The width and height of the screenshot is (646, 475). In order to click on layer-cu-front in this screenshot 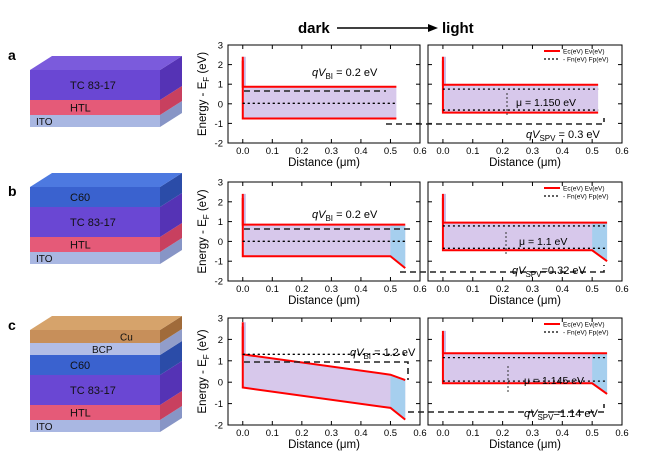, I will do `click(95, 336)`.